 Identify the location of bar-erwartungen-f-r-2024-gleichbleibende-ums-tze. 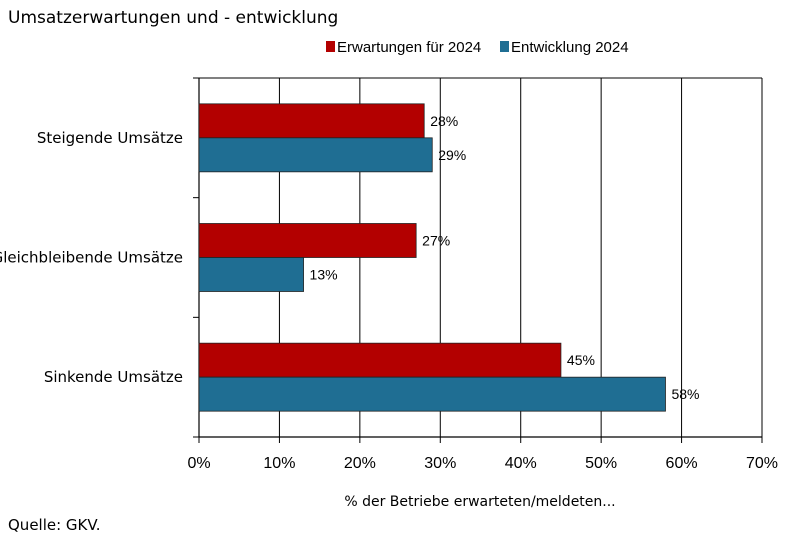
(307, 240).